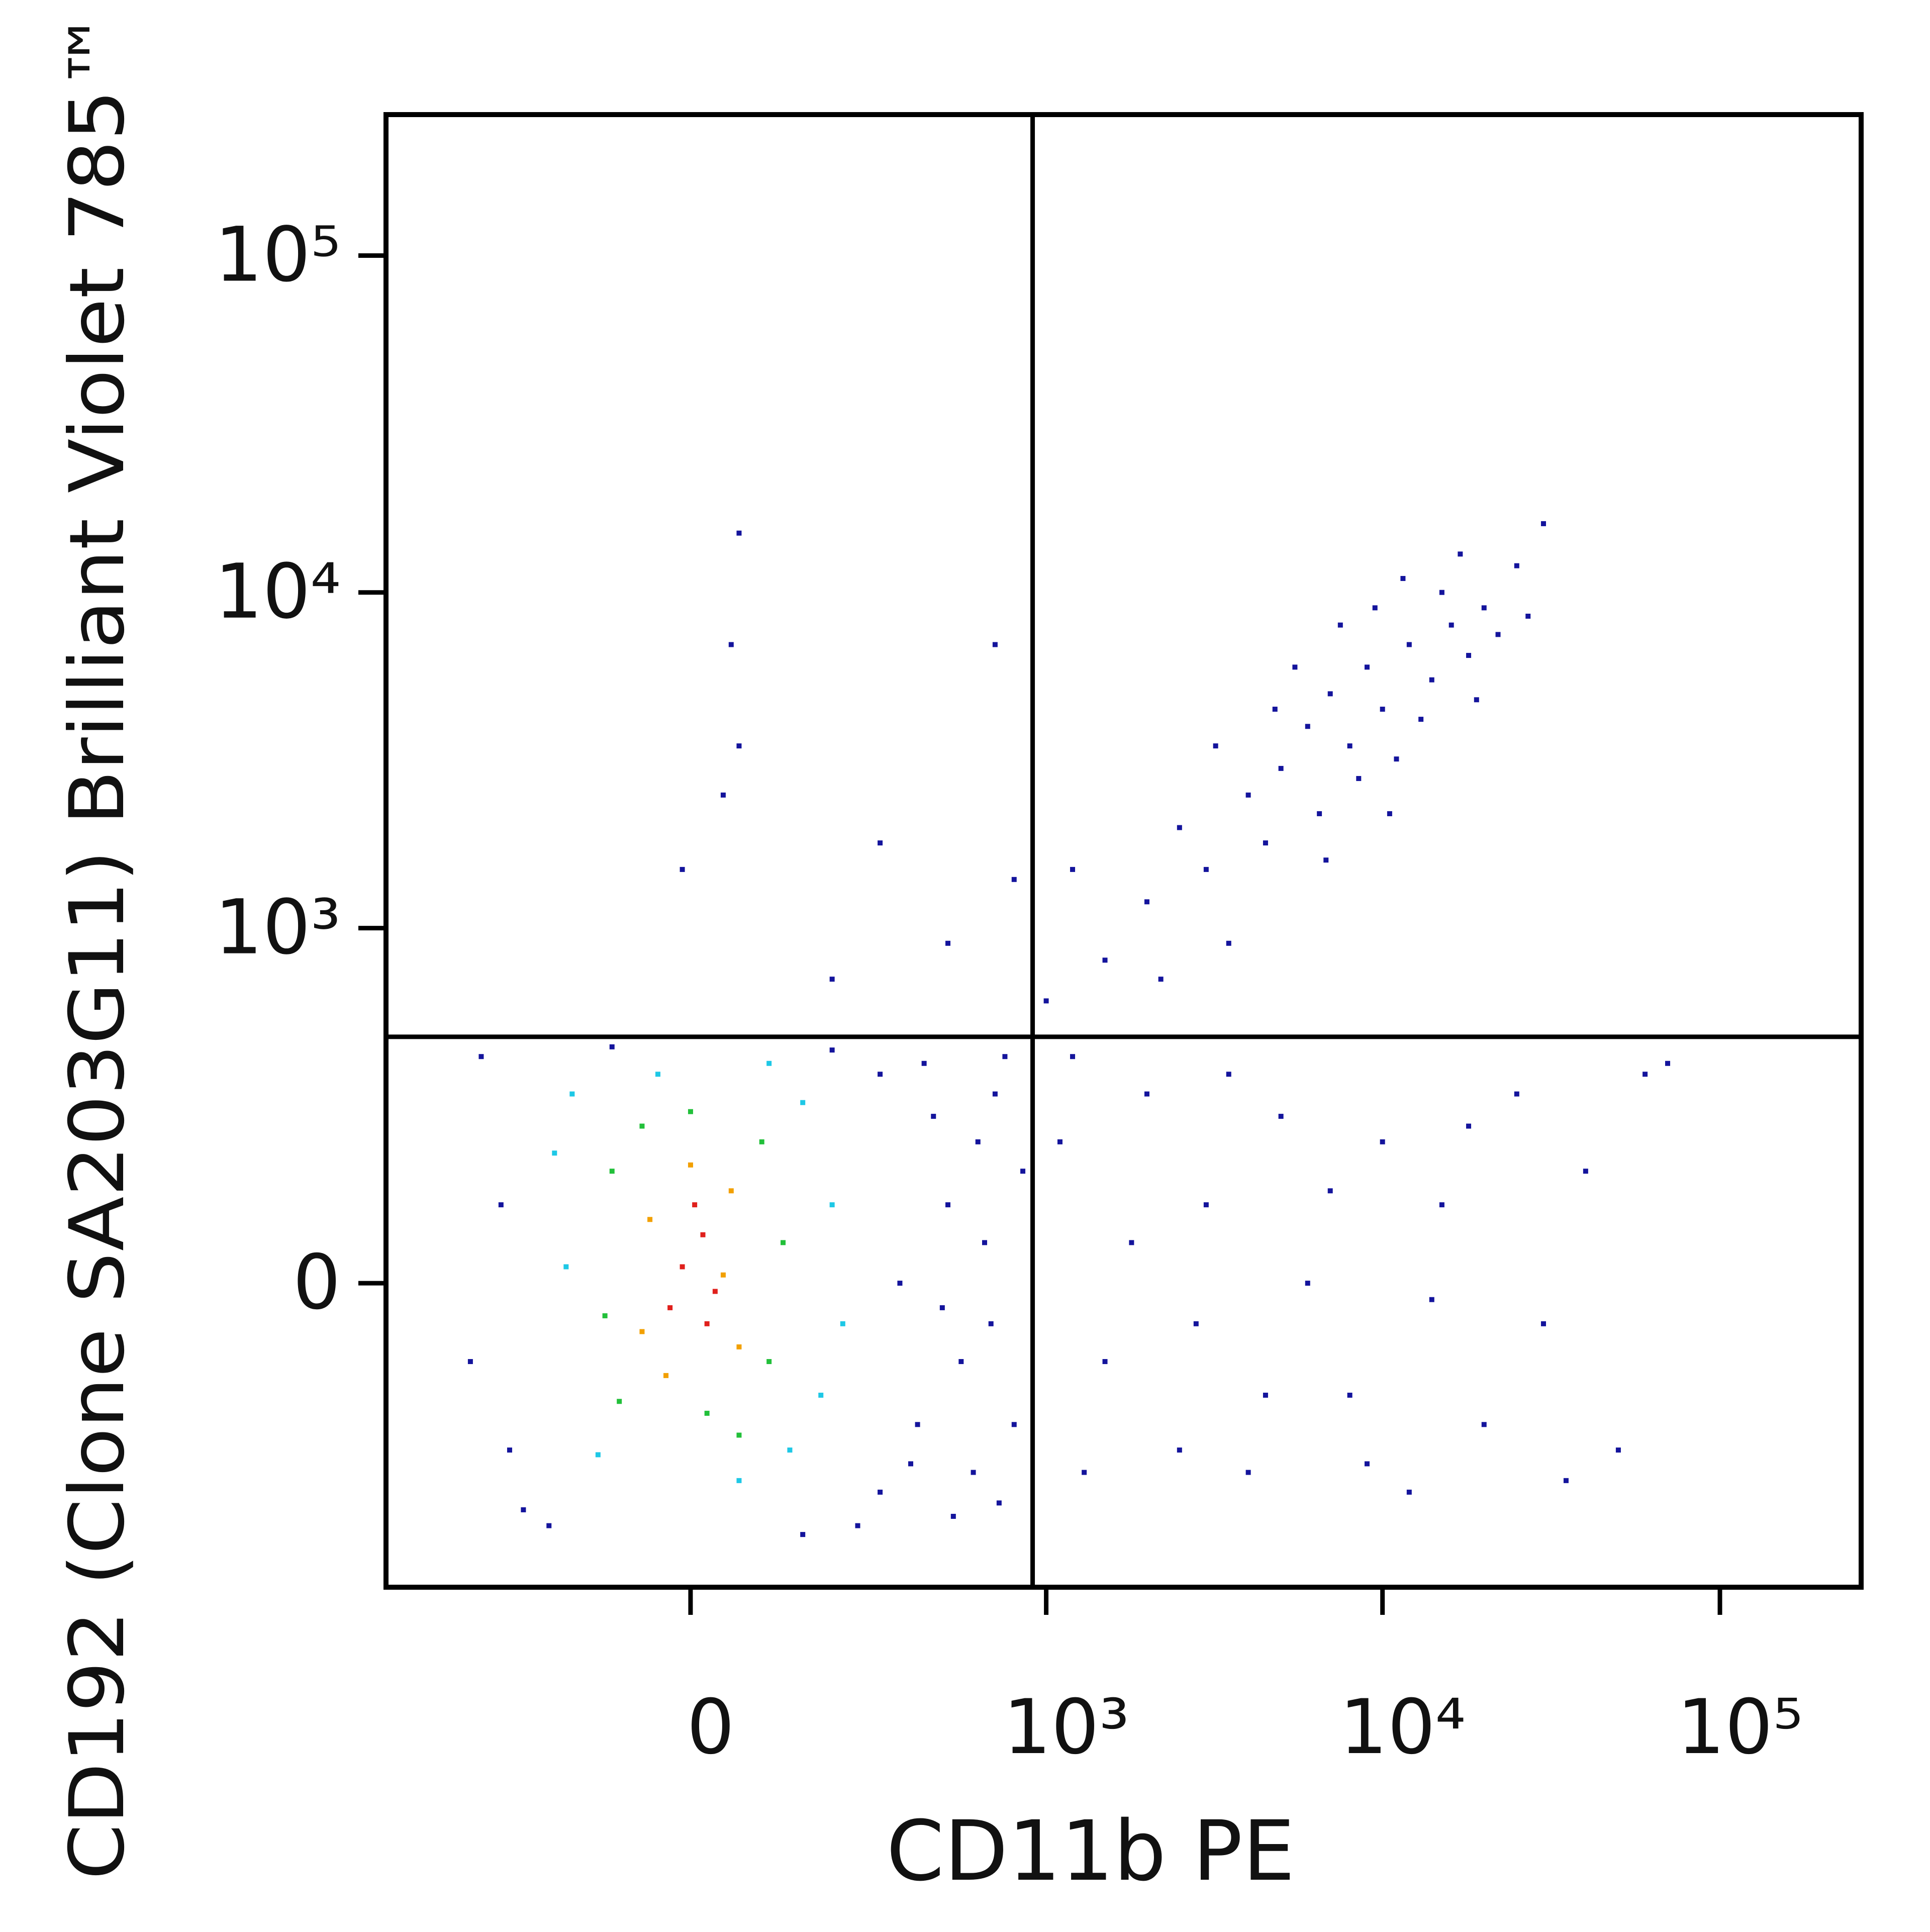 Image resolution: width=1930 pixels, height=1932 pixels. What do you see at coordinates (710, 1727) in the screenshot?
I see `x-tick-label: 0` at bounding box center [710, 1727].